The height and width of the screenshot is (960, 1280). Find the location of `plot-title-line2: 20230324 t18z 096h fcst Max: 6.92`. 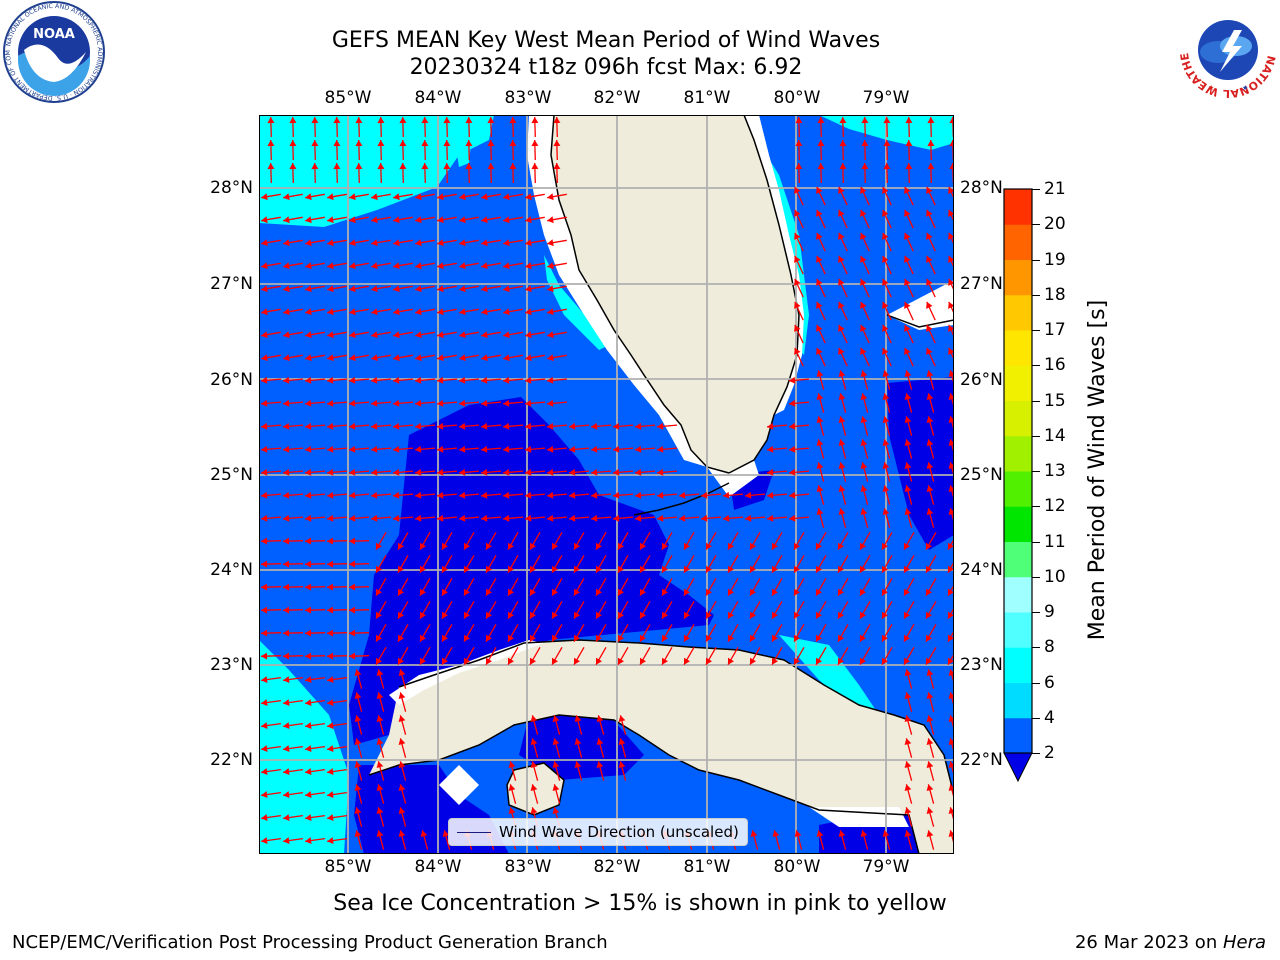

plot-title-line2: 20230324 t18z 096h fcst Max: 6.92 is located at coordinates (606, 67).